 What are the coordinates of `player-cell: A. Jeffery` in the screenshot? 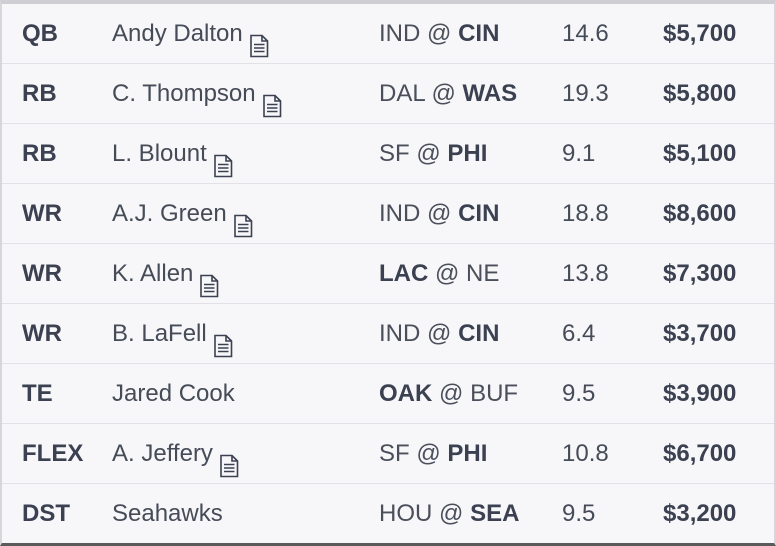 It's located at (175, 454).